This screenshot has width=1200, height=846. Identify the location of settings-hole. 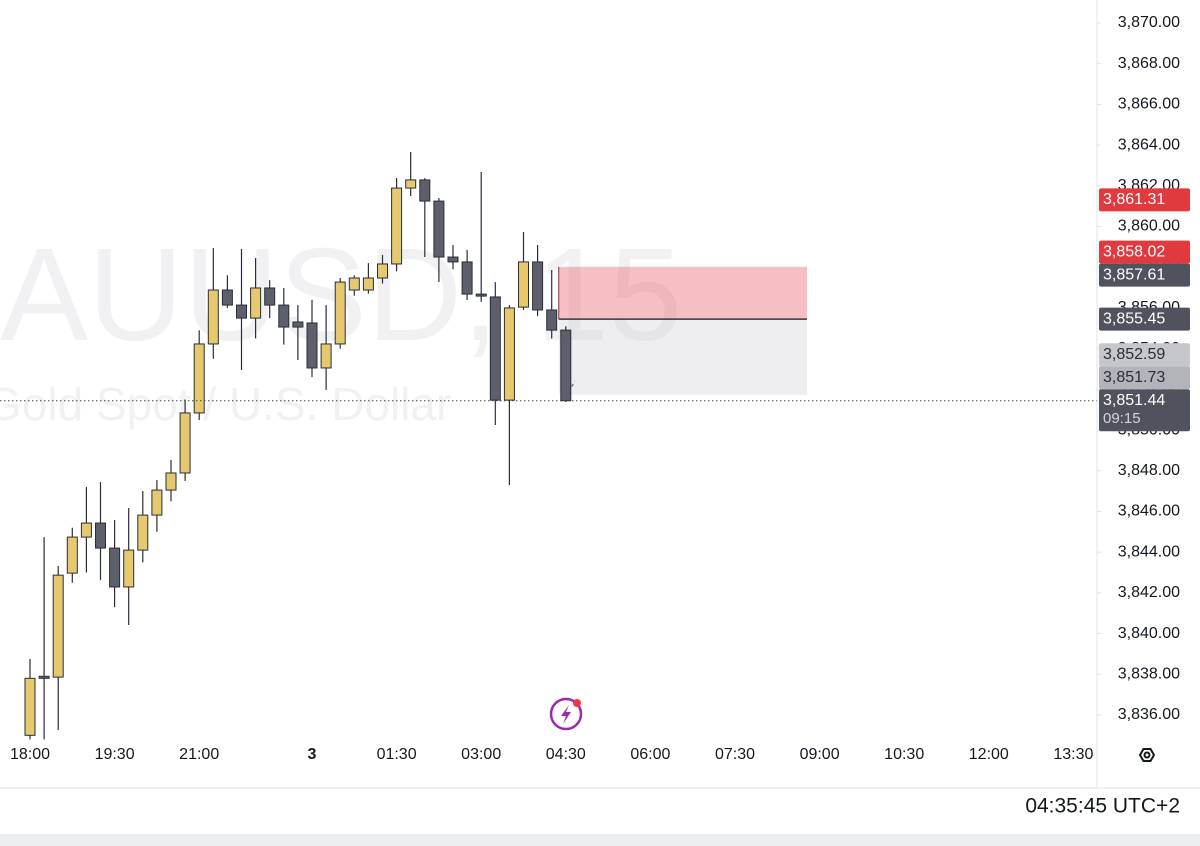
(1147, 755).